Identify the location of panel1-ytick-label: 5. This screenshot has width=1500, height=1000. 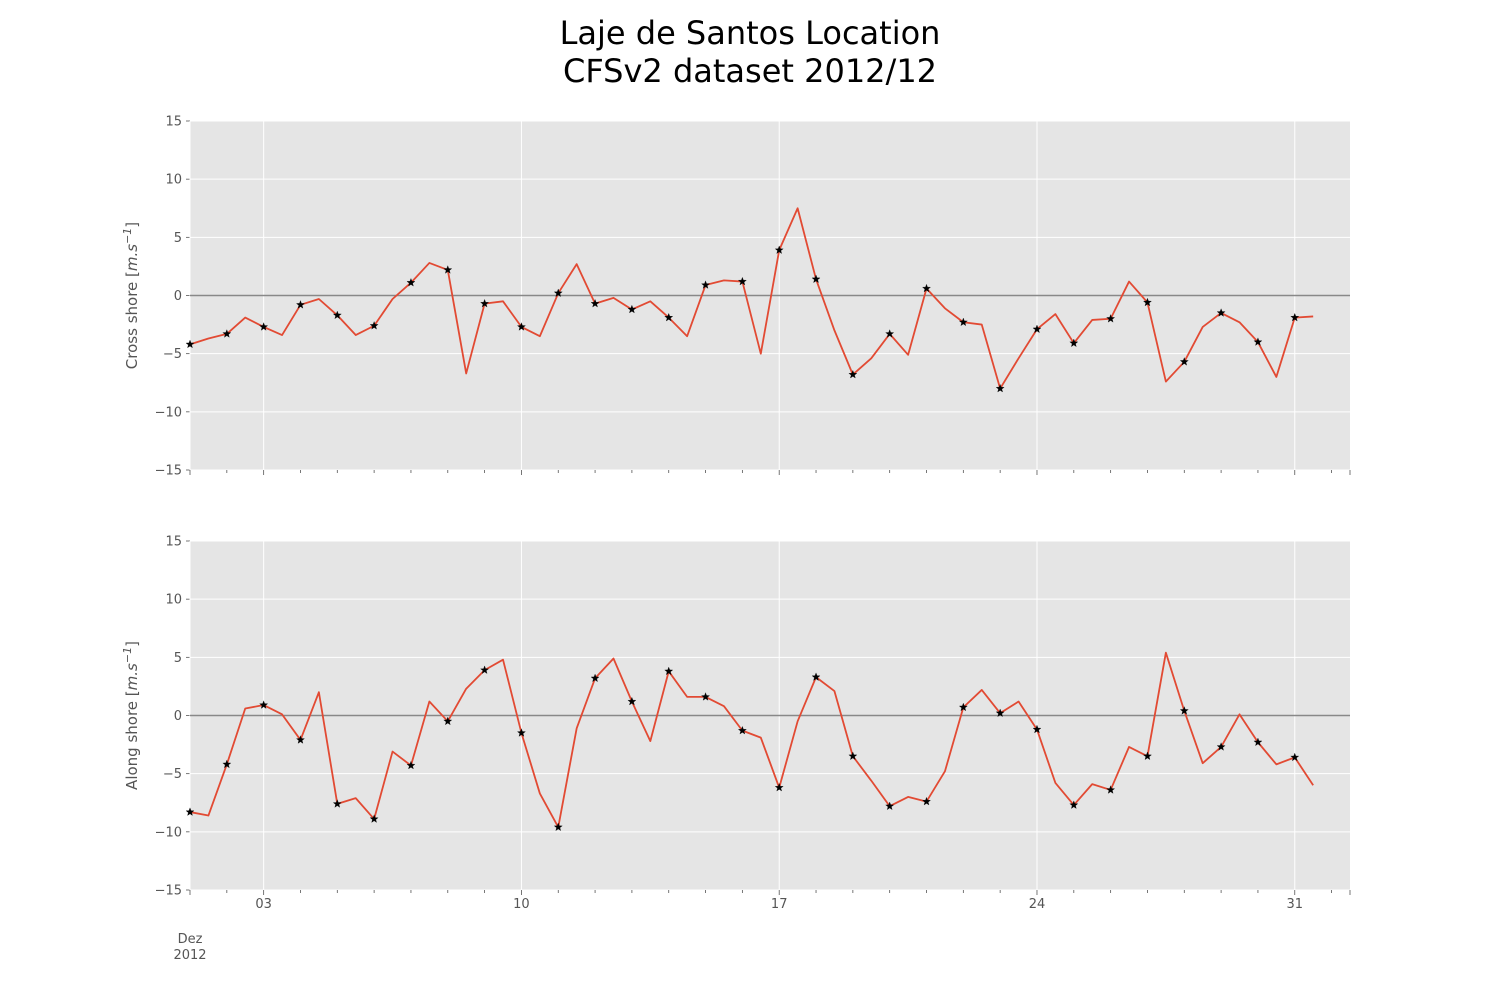
(178, 238).